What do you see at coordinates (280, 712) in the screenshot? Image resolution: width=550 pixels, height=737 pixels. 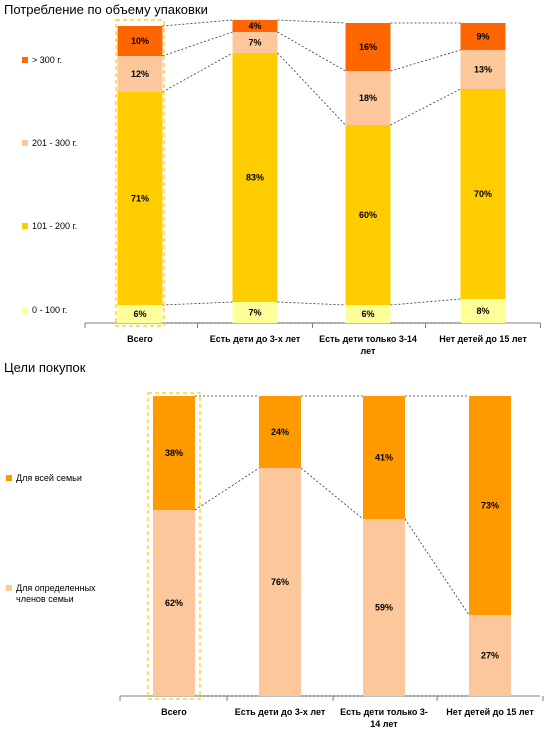 I see `chart2-category-label: Есть дети до 3-х лет` at bounding box center [280, 712].